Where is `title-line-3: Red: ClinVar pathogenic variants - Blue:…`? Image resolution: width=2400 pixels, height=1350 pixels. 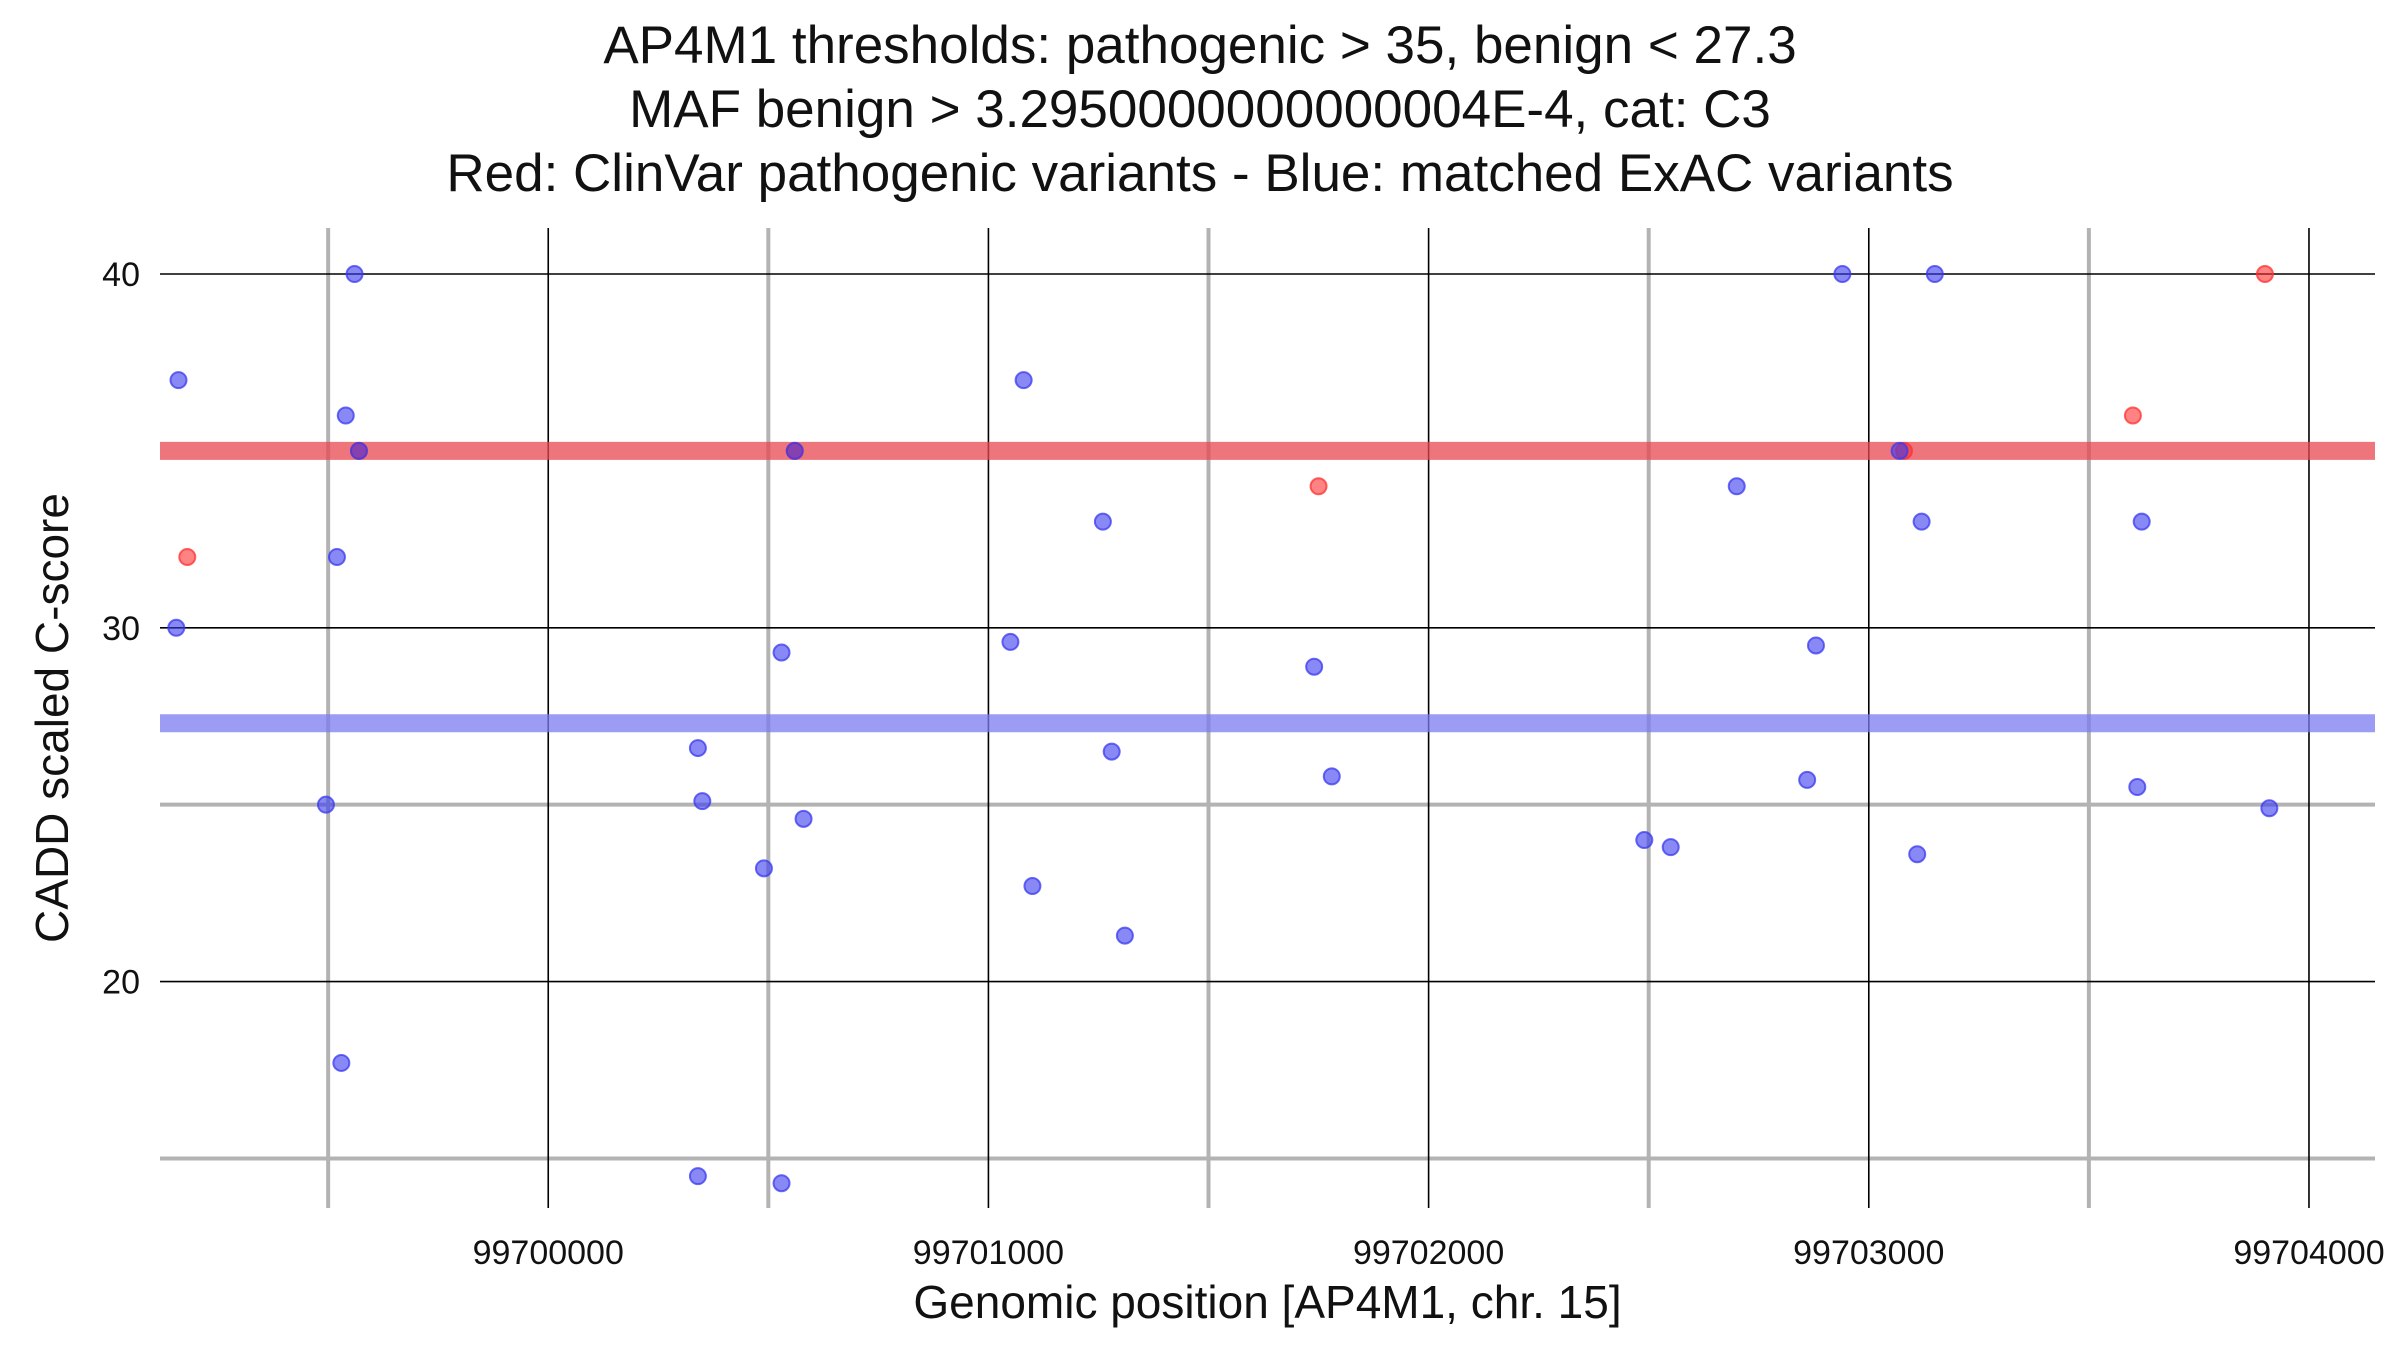 title-line-3: Red: ClinVar pathogenic variants - Blue:… is located at coordinates (1200, 173).